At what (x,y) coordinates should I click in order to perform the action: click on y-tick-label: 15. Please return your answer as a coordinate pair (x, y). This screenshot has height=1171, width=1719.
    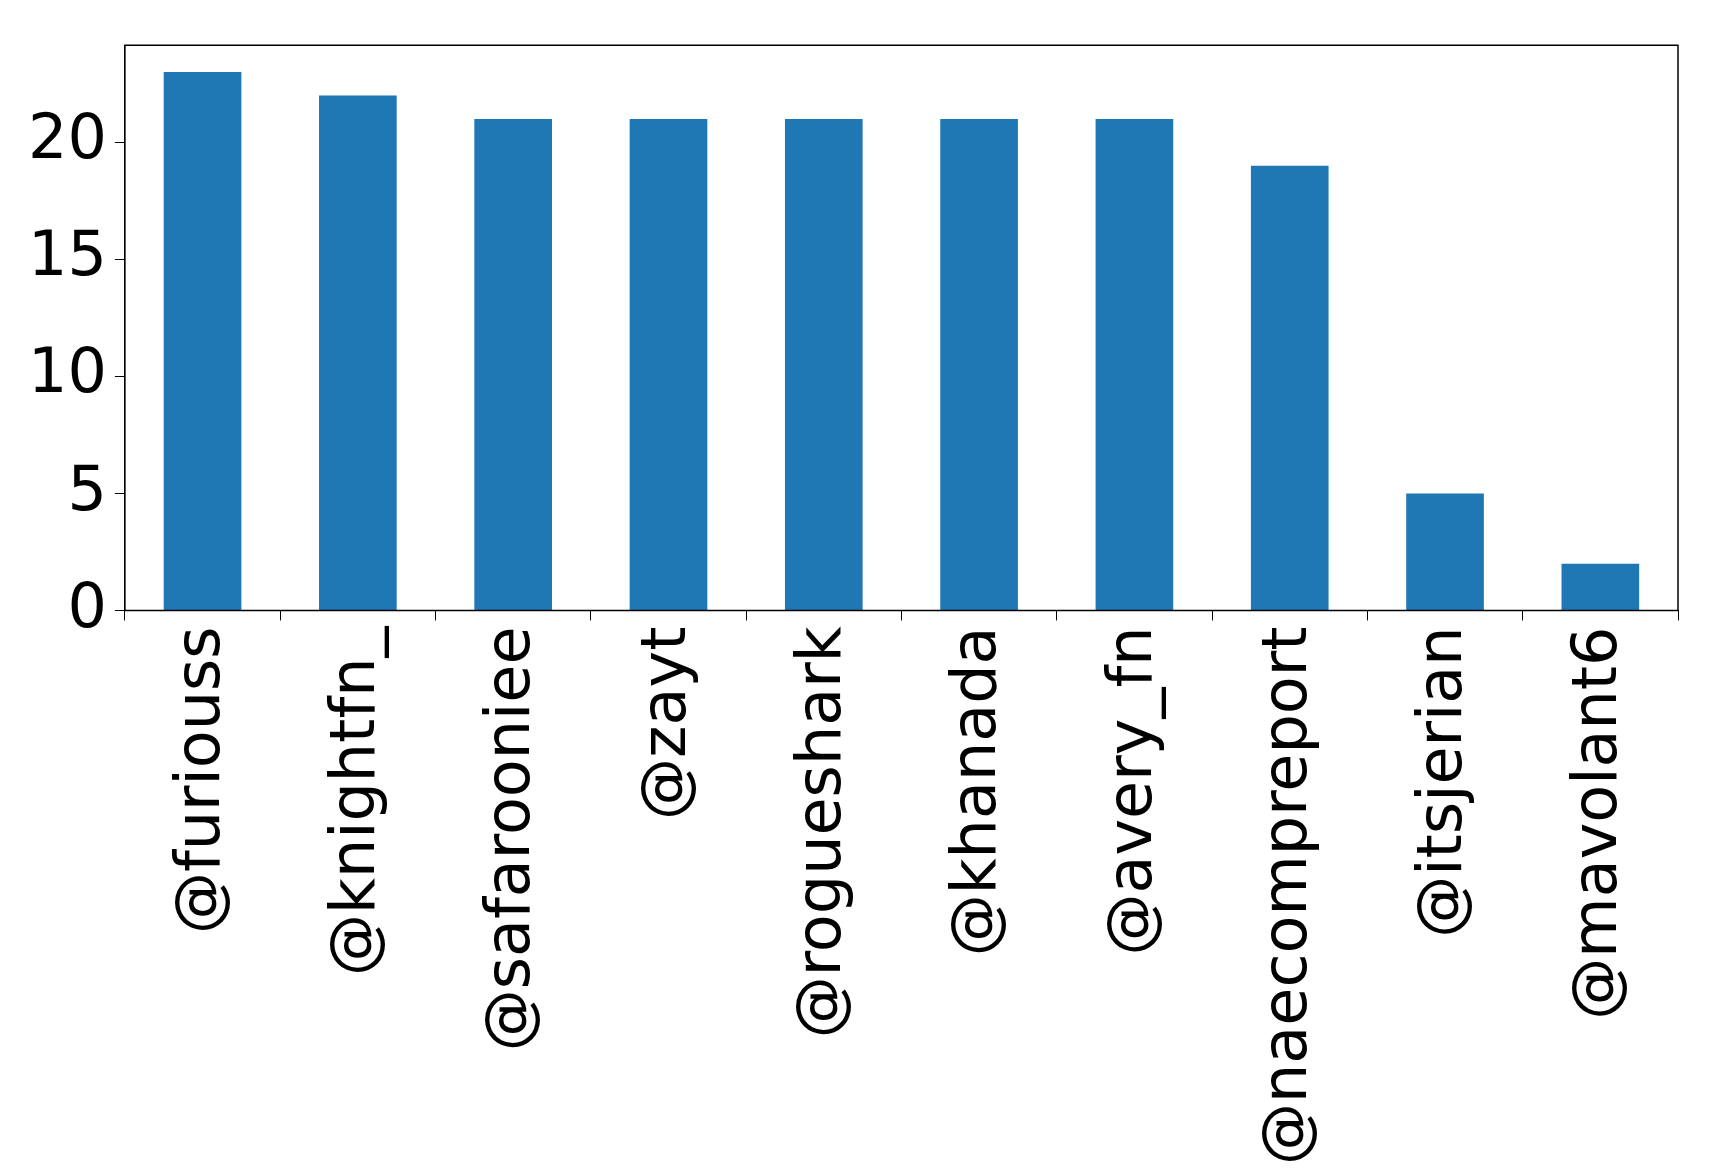
    Looking at the image, I should click on (67, 254).